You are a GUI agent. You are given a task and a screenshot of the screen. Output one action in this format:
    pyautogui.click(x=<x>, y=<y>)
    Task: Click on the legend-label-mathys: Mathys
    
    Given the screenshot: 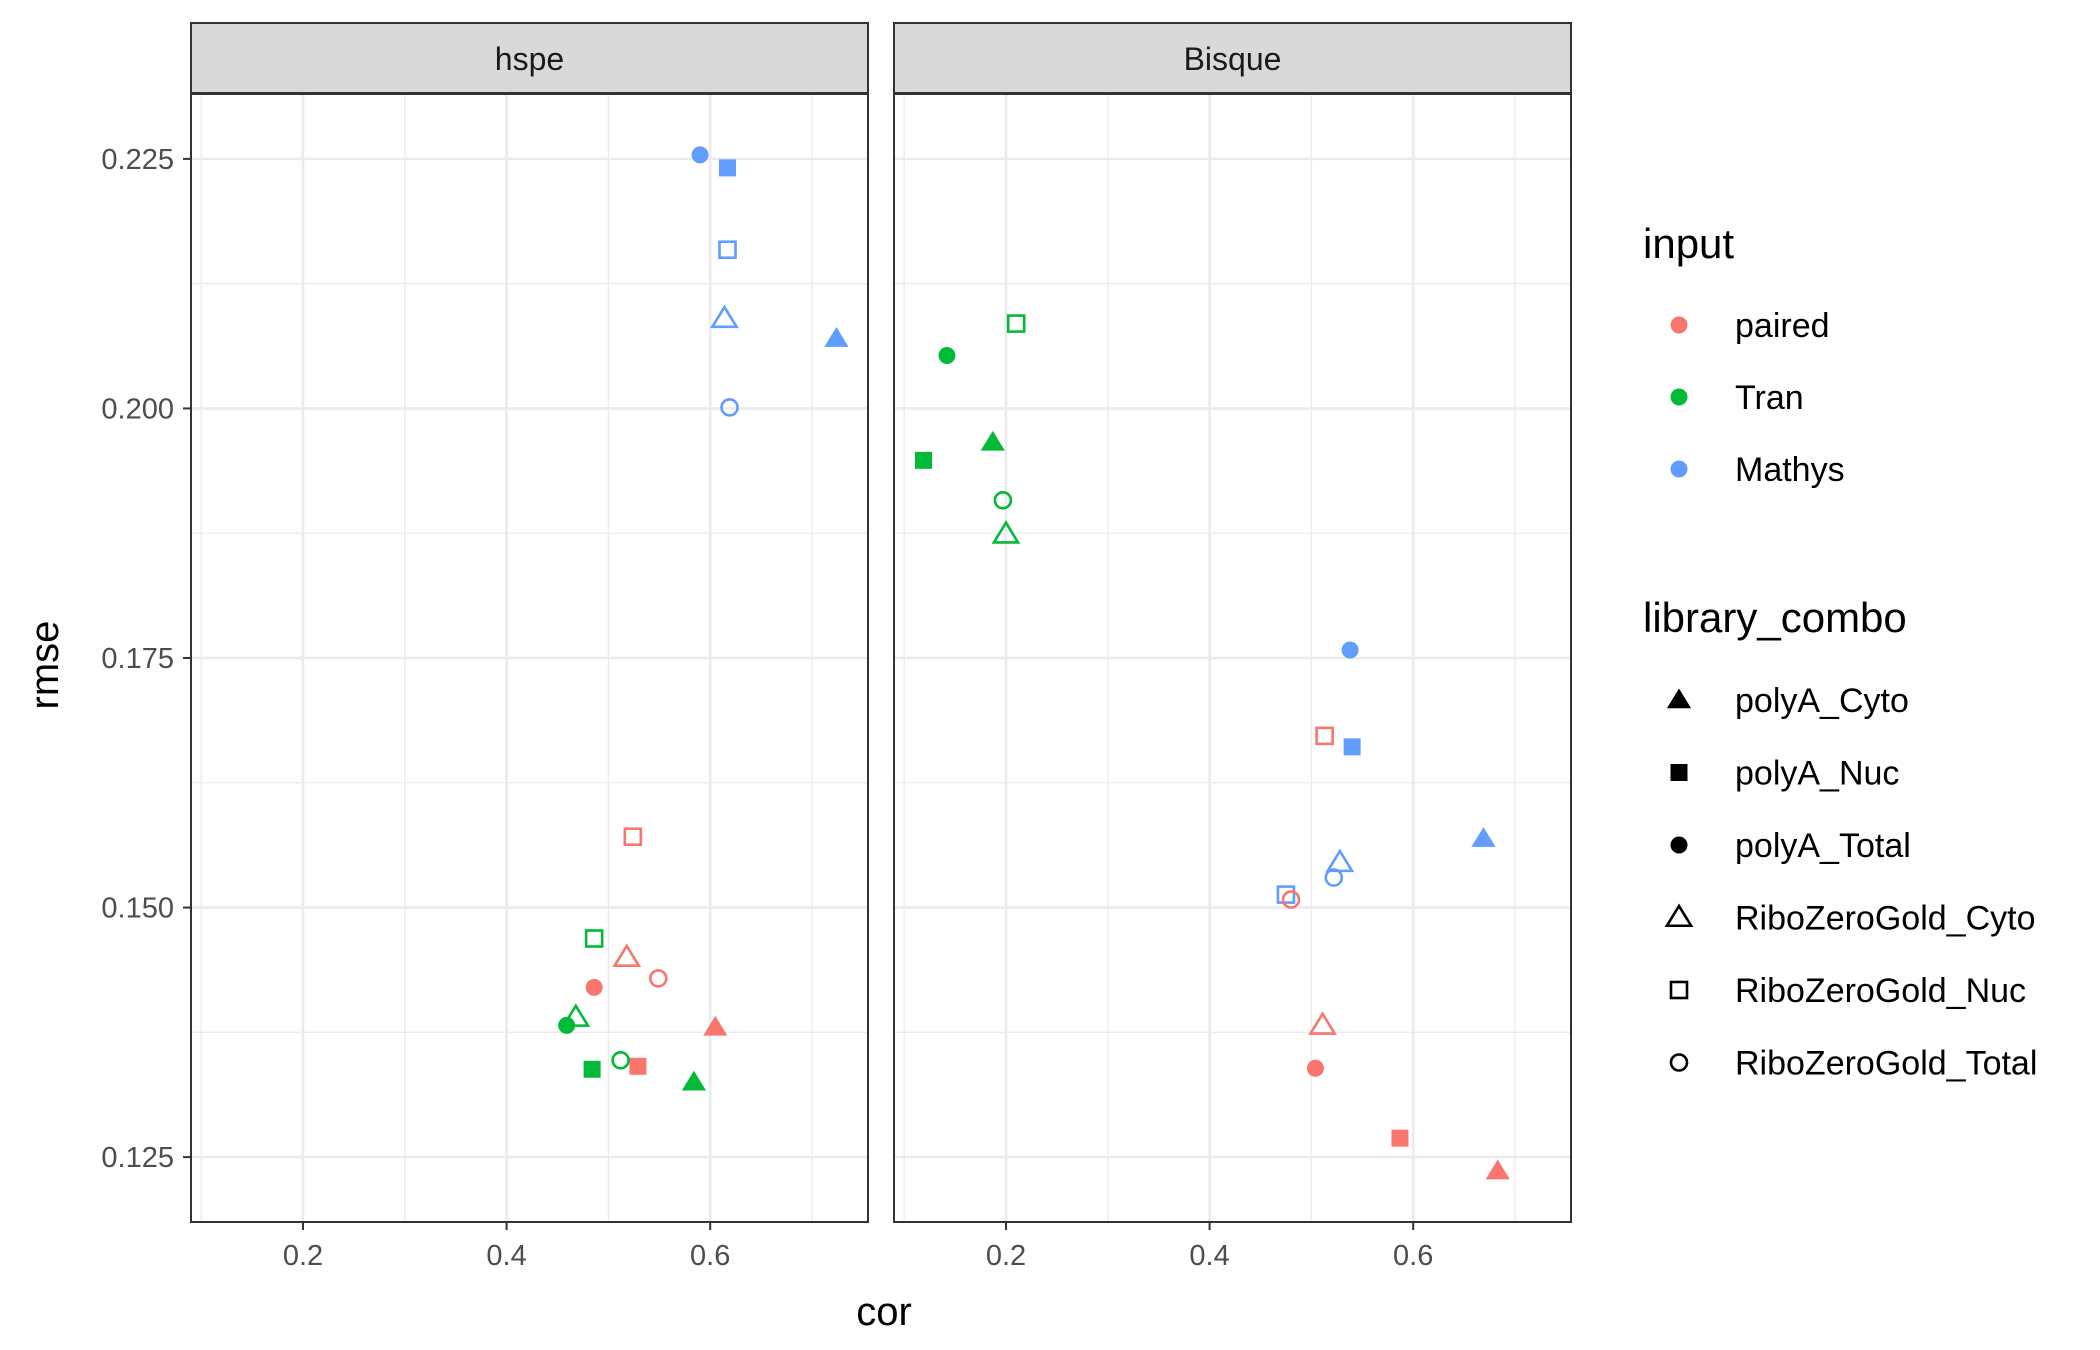 What is the action you would take?
    pyautogui.click(x=1790, y=470)
    